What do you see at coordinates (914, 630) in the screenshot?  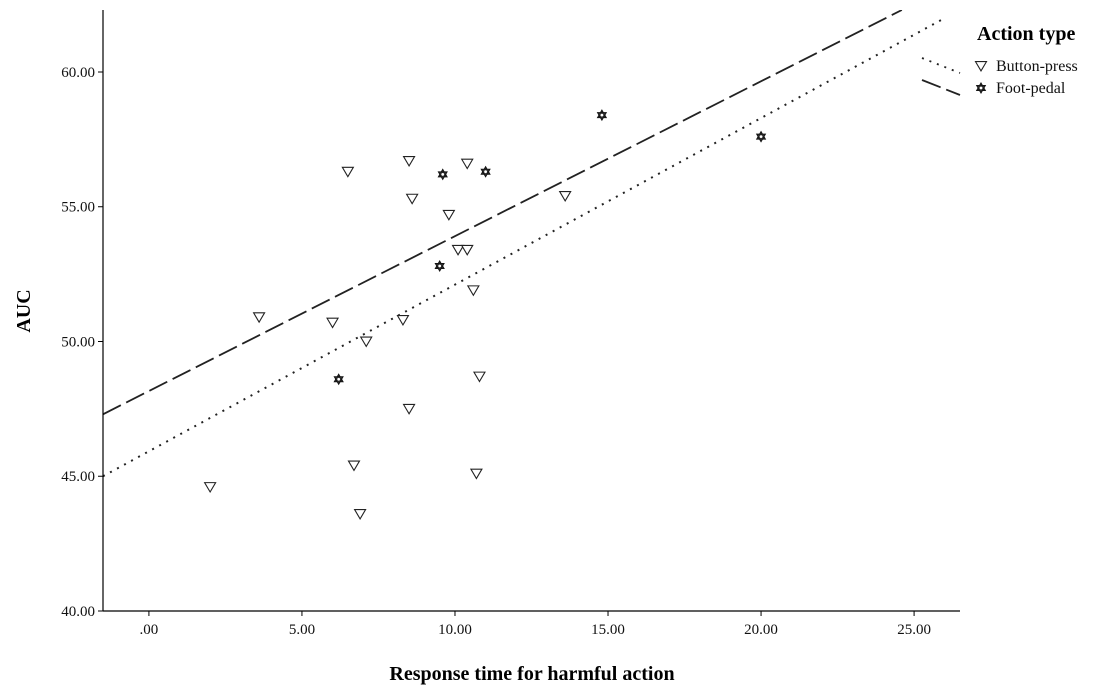 I see `x-tick-label: 25.00` at bounding box center [914, 630].